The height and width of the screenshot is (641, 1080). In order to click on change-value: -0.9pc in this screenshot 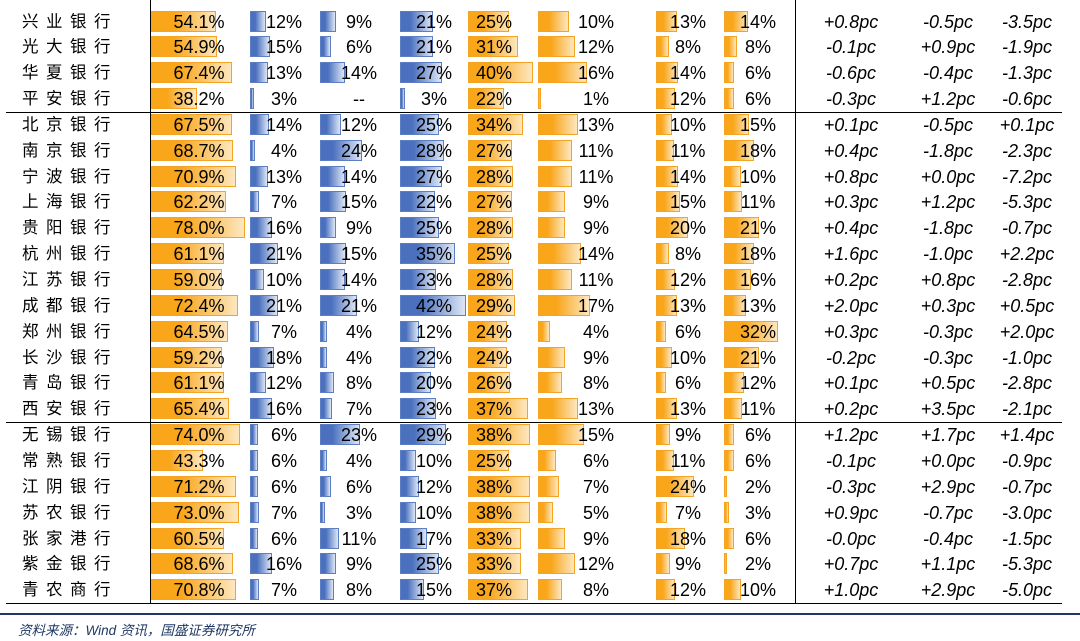, I will do `click(1027, 460)`.